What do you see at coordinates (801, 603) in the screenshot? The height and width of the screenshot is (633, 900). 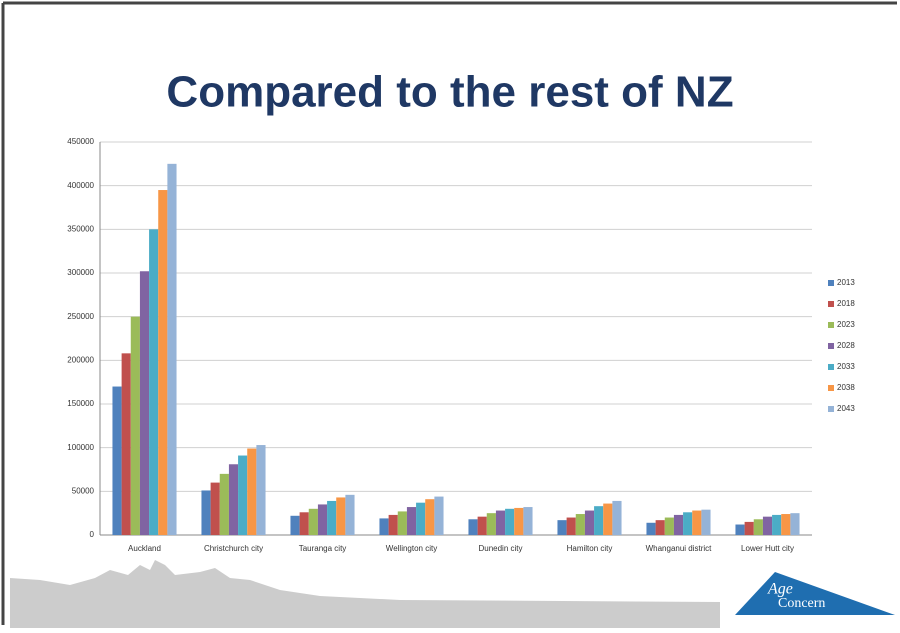 I see `logo-text: Concern` at bounding box center [801, 603].